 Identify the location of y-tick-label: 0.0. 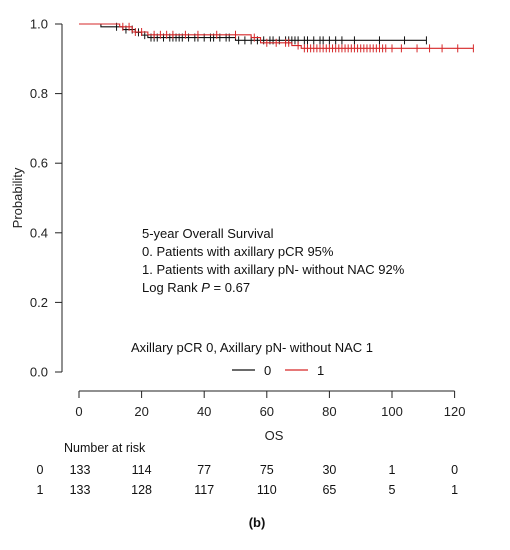
(39, 372).